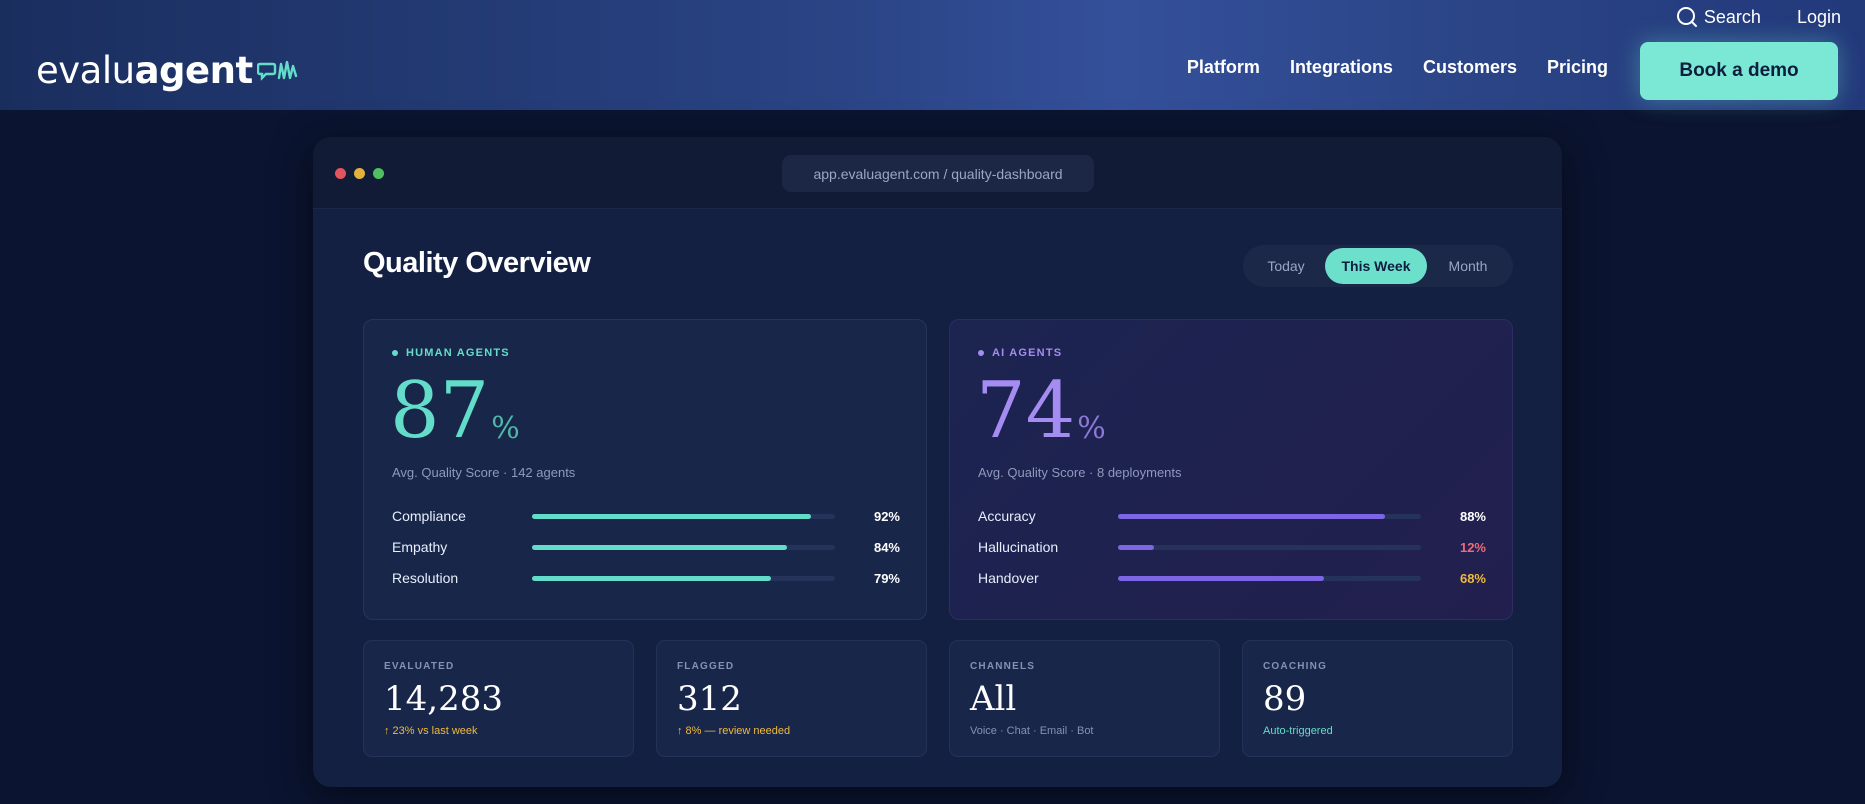 This screenshot has width=1865, height=804. Describe the element at coordinates (981, 353) in the screenshot. I see `ai-tag-dot-icon` at that location.